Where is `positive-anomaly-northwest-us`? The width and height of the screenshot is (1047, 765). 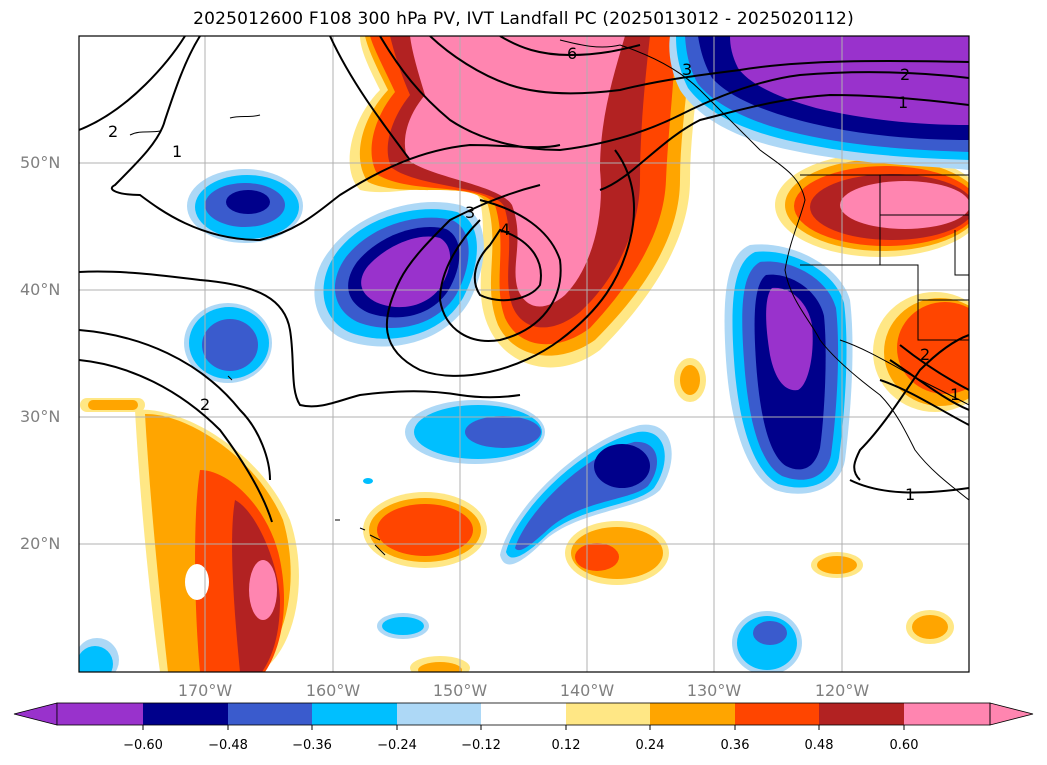 positive-anomaly-northwest-us is located at coordinates (872, 205).